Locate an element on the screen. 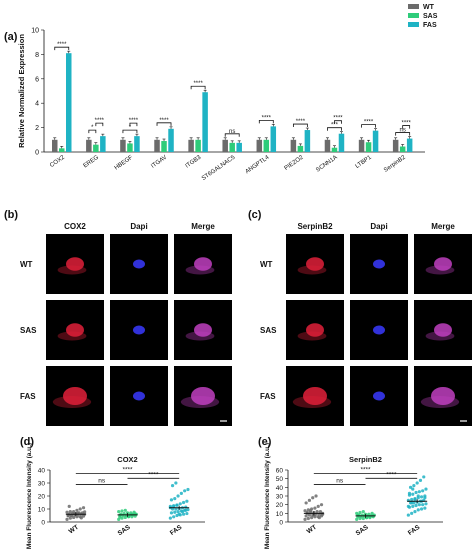  column-header: COX2 is located at coordinates (75, 226).